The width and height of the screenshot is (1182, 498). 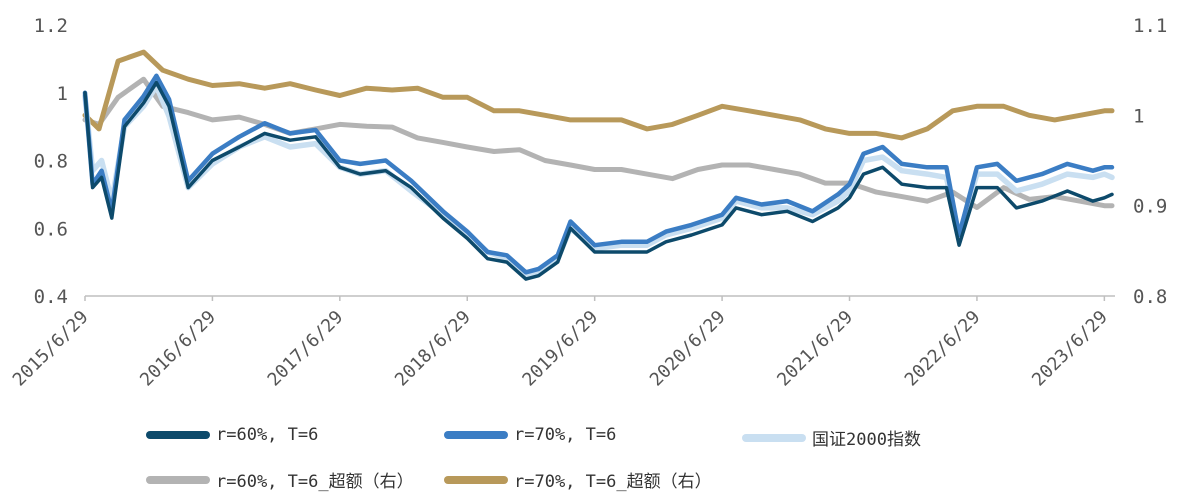 I want to click on right-y-tick-label: 1.1, so click(x=1150, y=26).